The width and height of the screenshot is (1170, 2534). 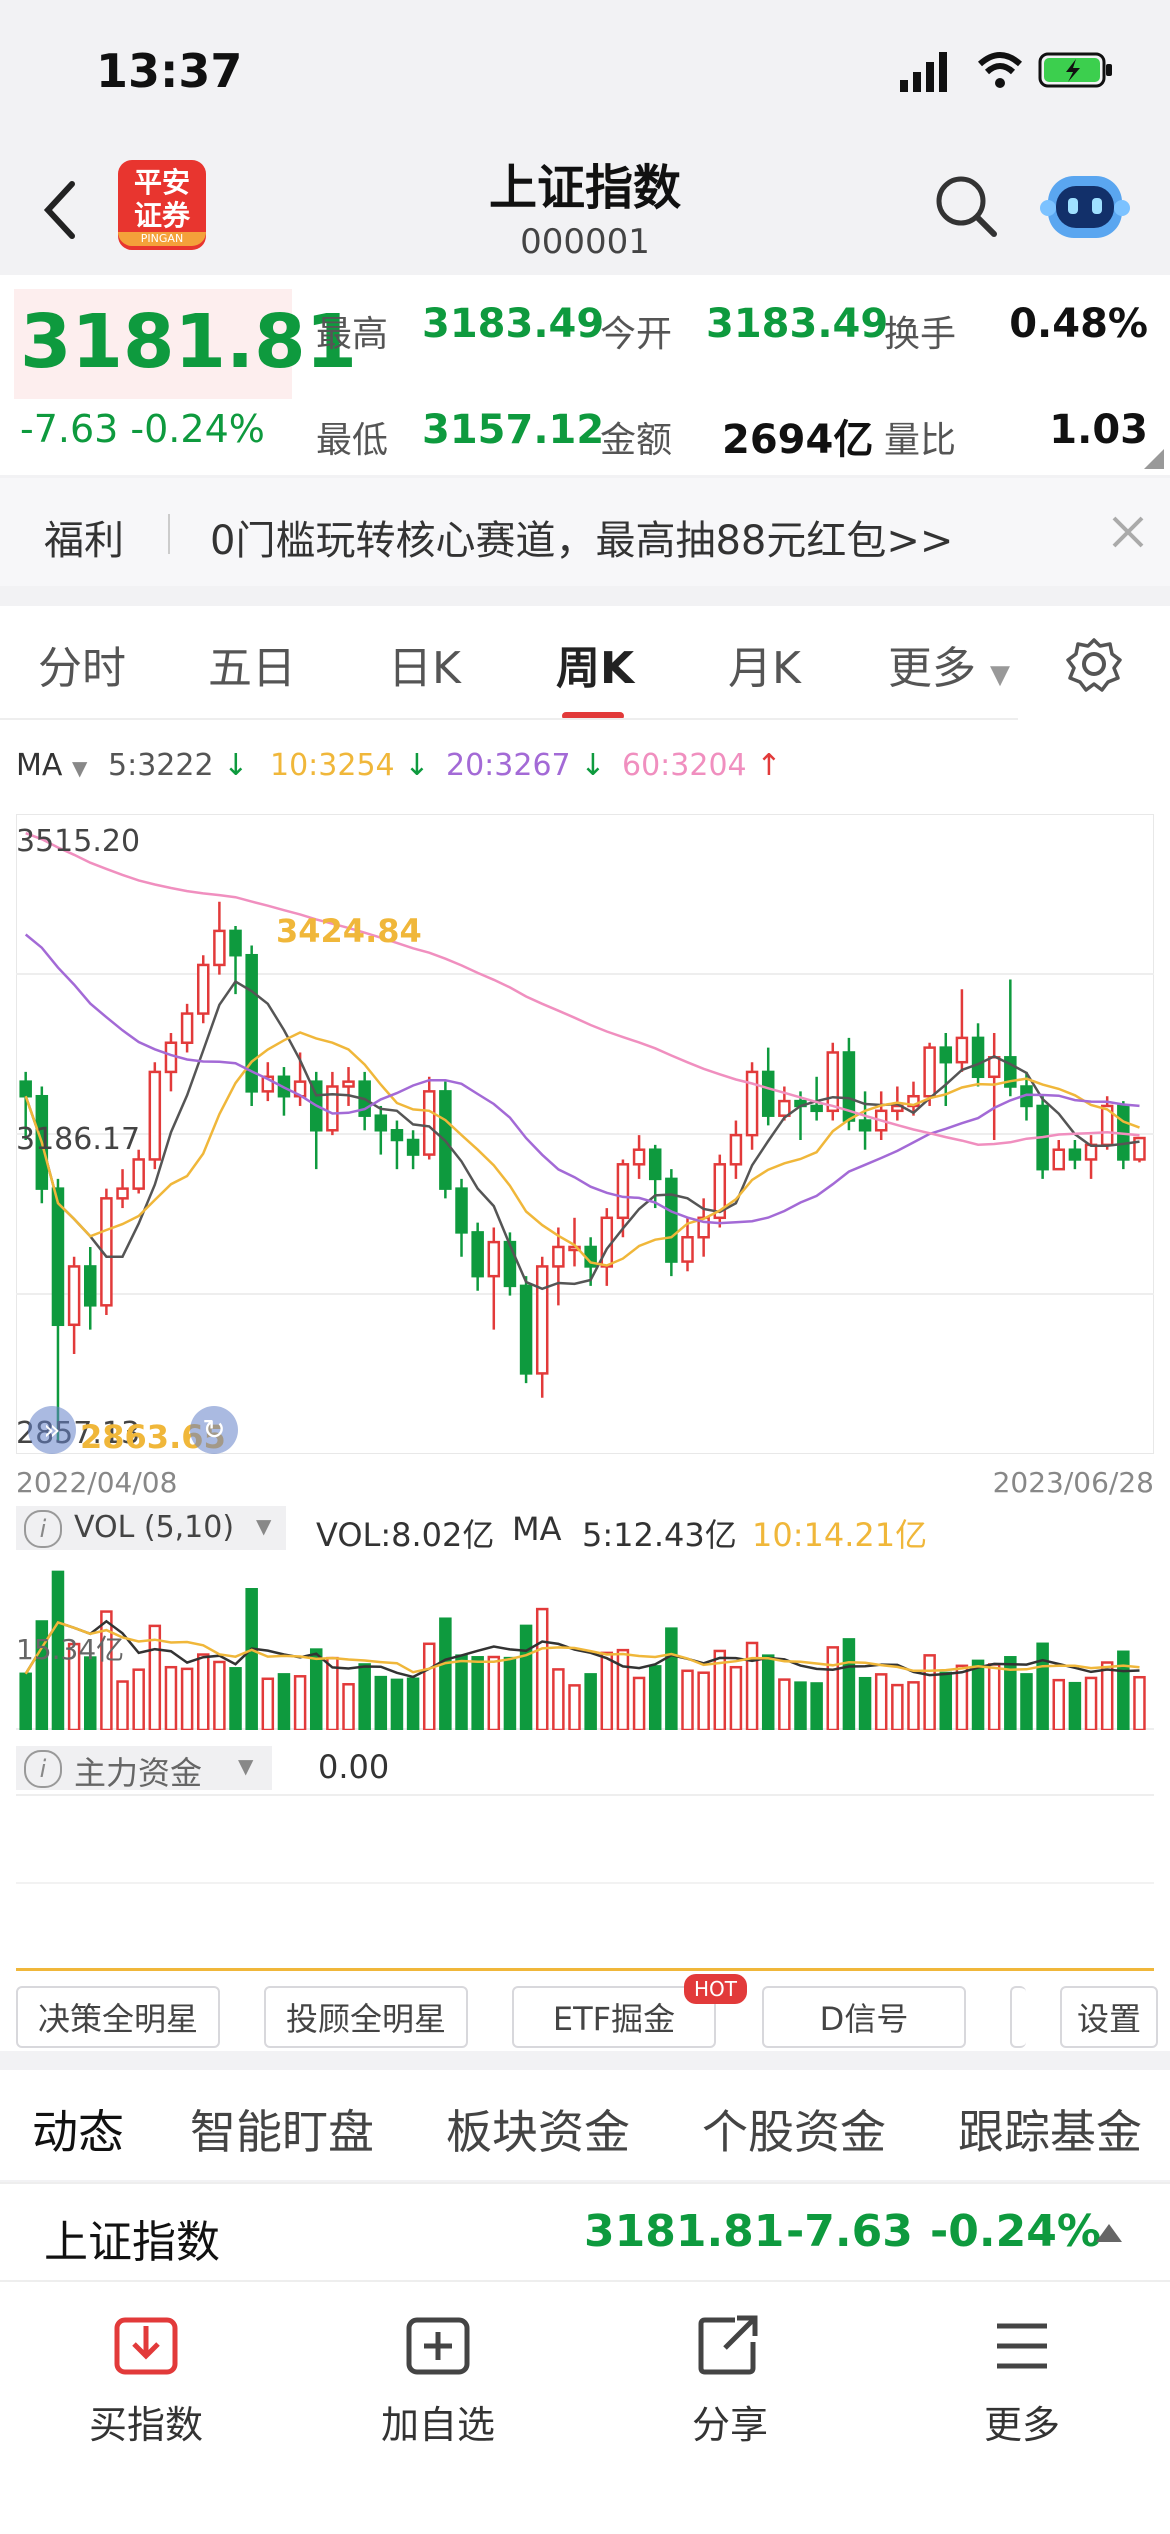 I want to click on main-fund-selector: i 主力资金 ▼, so click(x=144, y=1769).